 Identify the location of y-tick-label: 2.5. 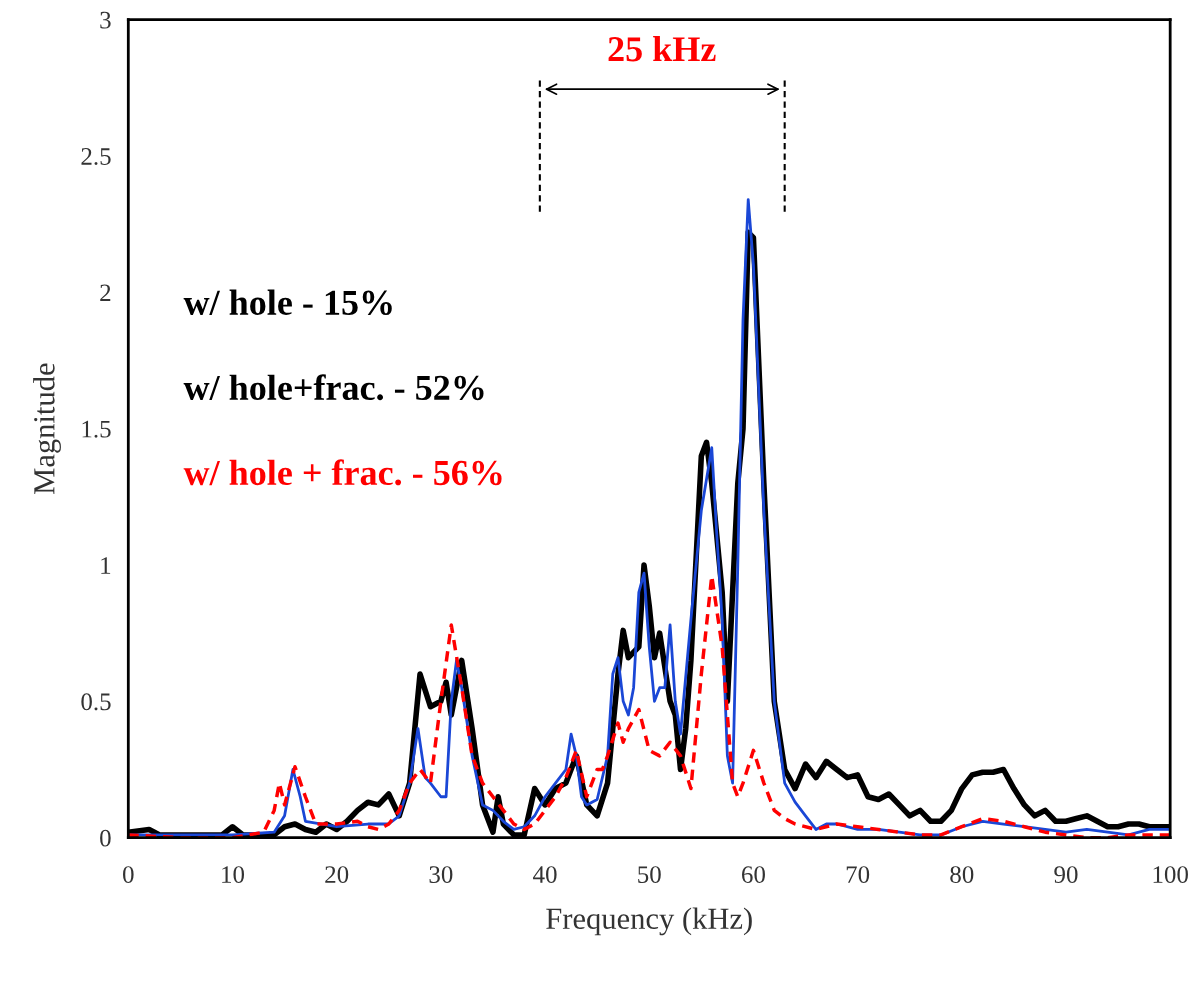
(96, 156).